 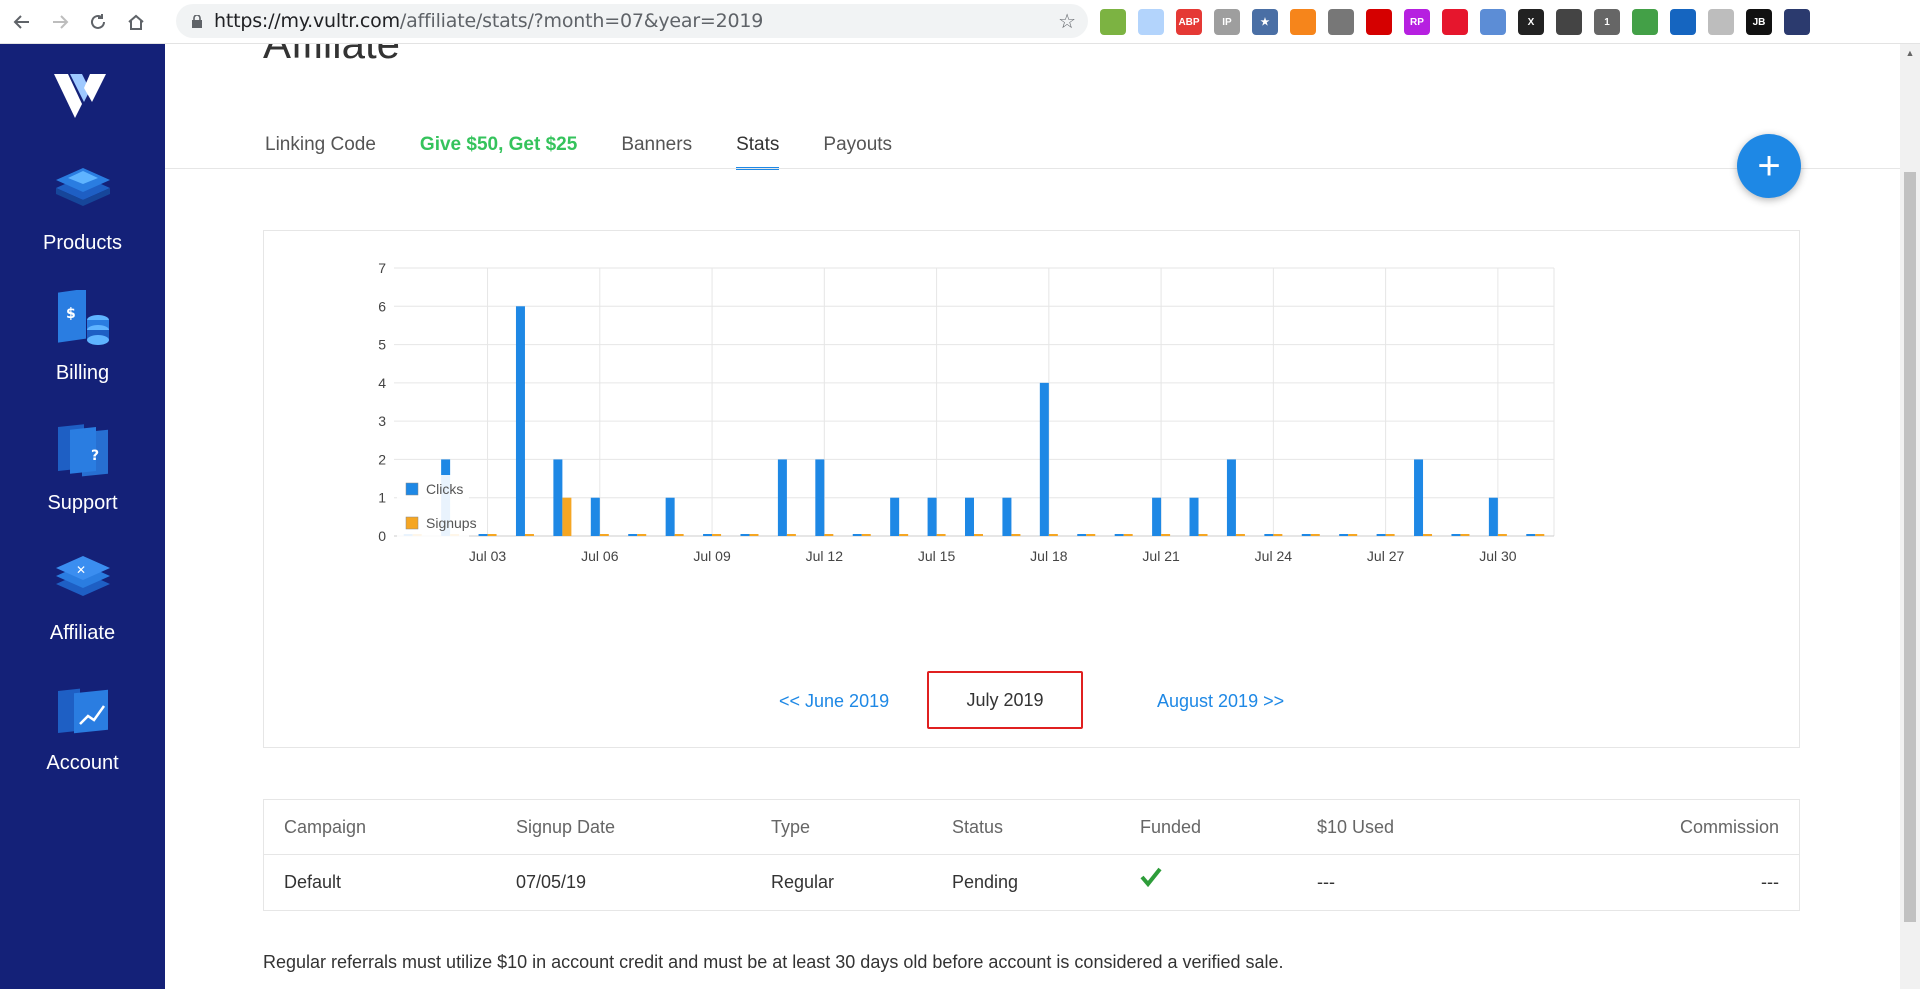 What do you see at coordinates (307, 21) in the screenshot?
I see `url-host: https://my.vultr.com` at bounding box center [307, 21].